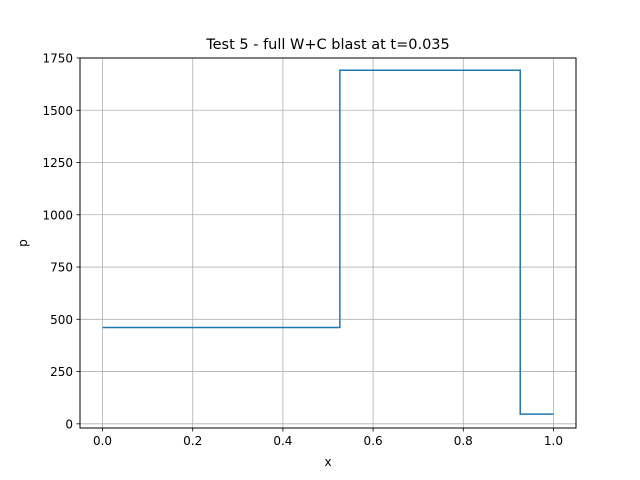 This screenshot has height=480, width=640. What do you see at coordinates (57, 111) in the screenshot?
I see `y-tick-label: 1500` at bounding box center [57, 111].